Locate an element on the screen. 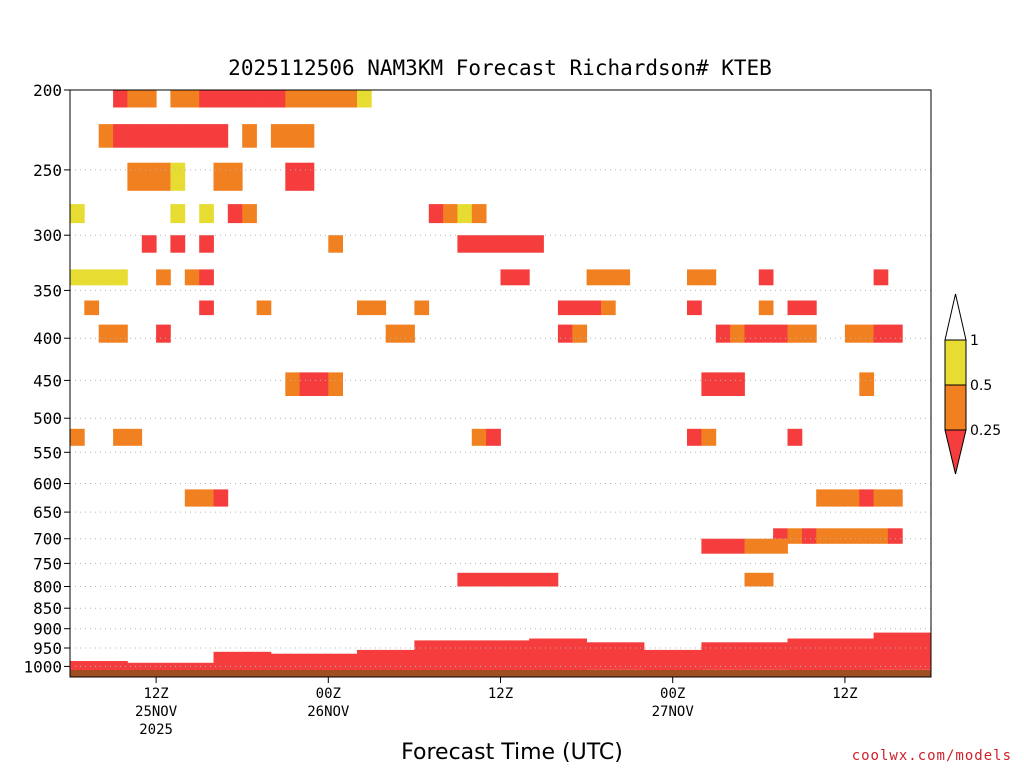 This screenshot has height=768, width=1024. x-tick-label: 2025 is located at coordinates (156, 730).